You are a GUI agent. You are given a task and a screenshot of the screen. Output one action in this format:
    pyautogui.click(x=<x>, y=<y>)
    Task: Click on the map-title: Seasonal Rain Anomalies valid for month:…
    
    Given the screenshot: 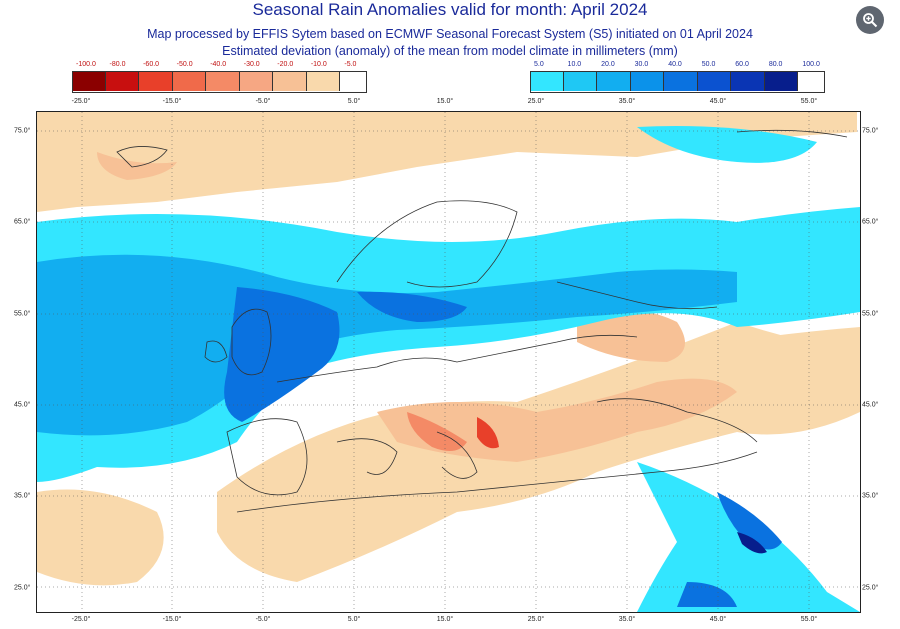 What is the action you would take?
    pyautogui.click(x=450, y=9)
    